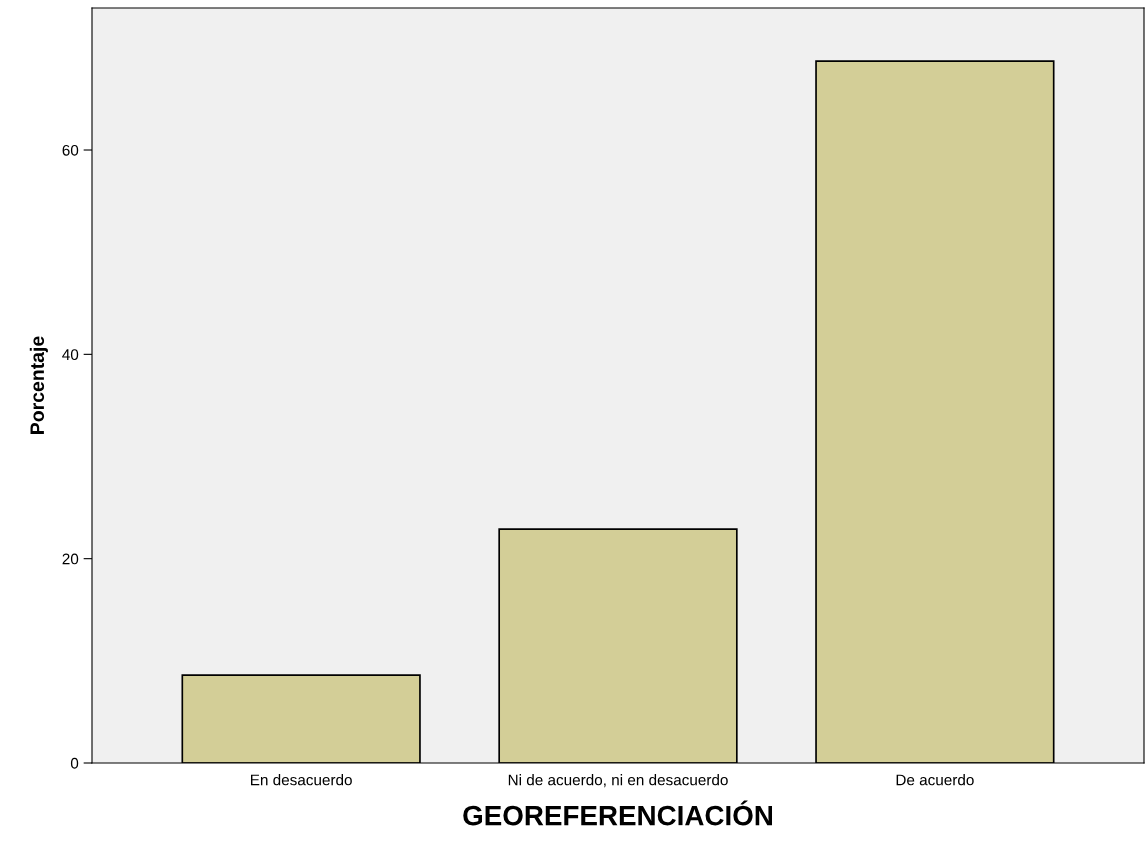  What do you see at coordinates (70, 355) in the screenshot?
I see `y-tick-label: 40` at bounding box center [70, 355].